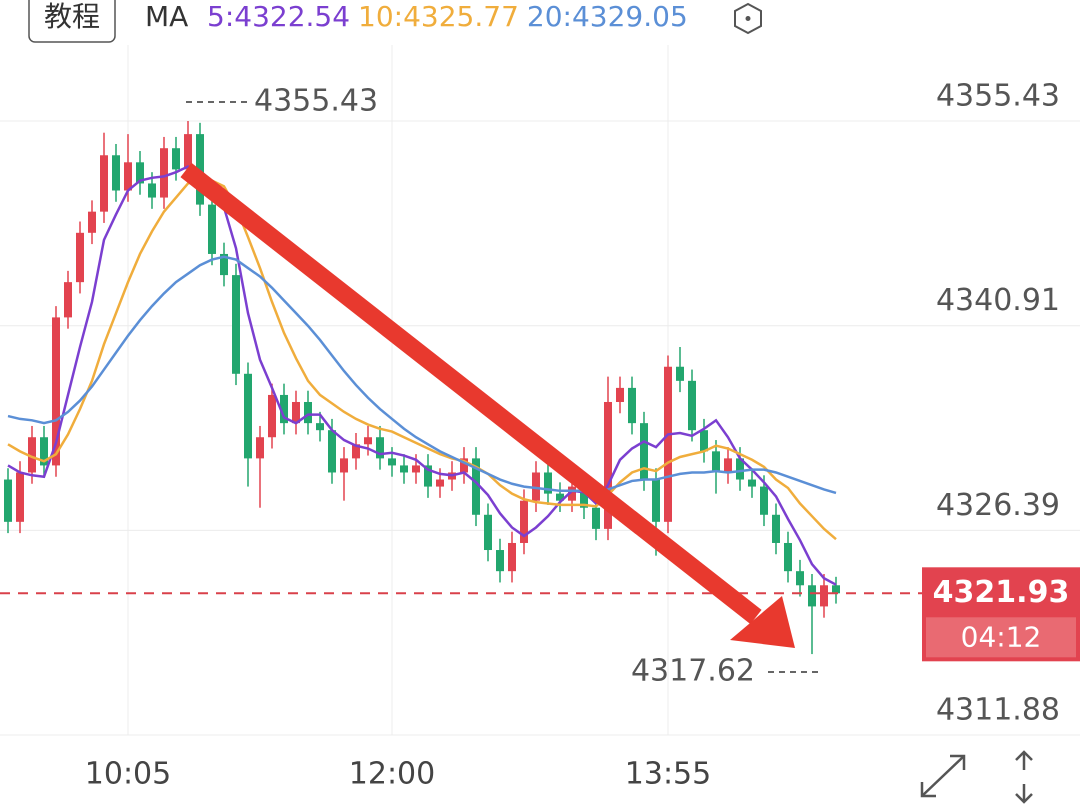  I want to click on max-label: 4355.43, so click(316, 101).